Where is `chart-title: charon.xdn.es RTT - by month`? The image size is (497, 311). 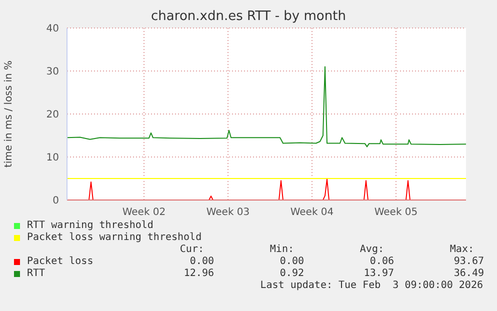 chart-title: charon.xdn.es RTT - by month is located at coordinates (248, 16).